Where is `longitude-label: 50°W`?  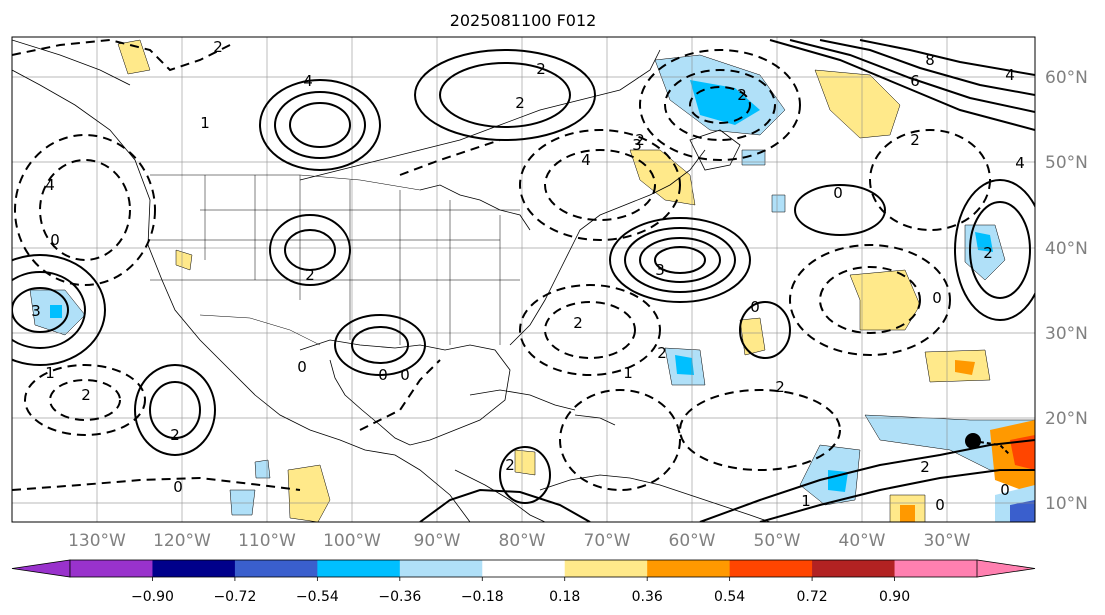 longitude-label: 50°W is located at coordinates (777, 541).